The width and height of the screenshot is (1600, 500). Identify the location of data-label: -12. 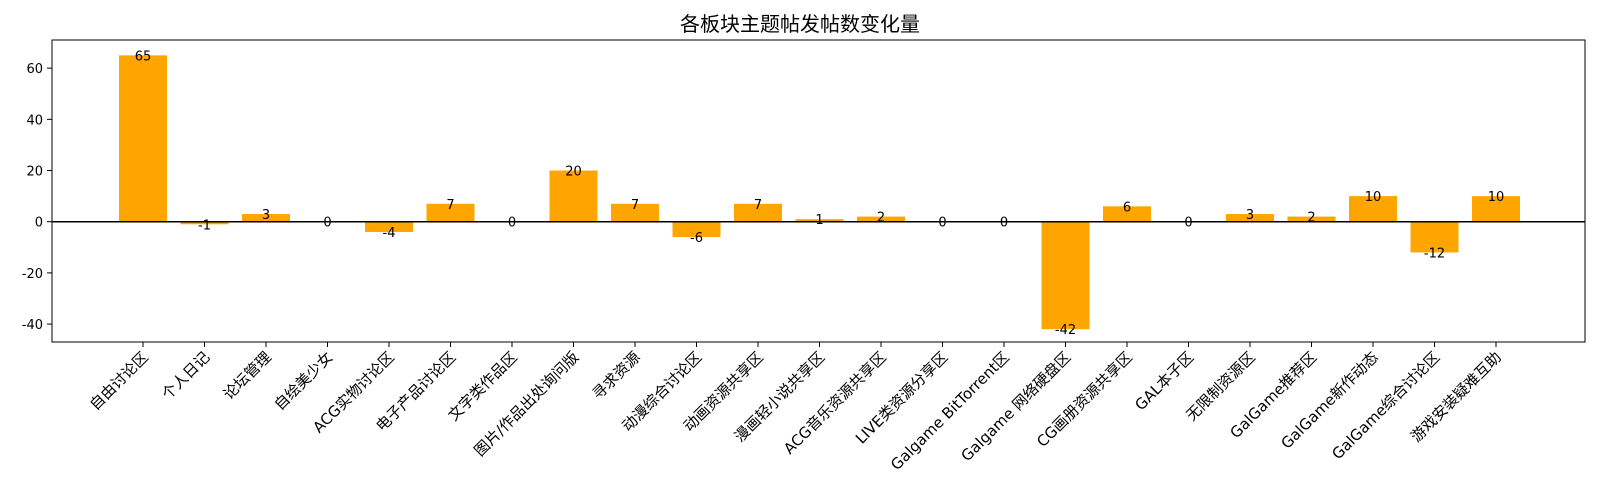
(1434, 253).